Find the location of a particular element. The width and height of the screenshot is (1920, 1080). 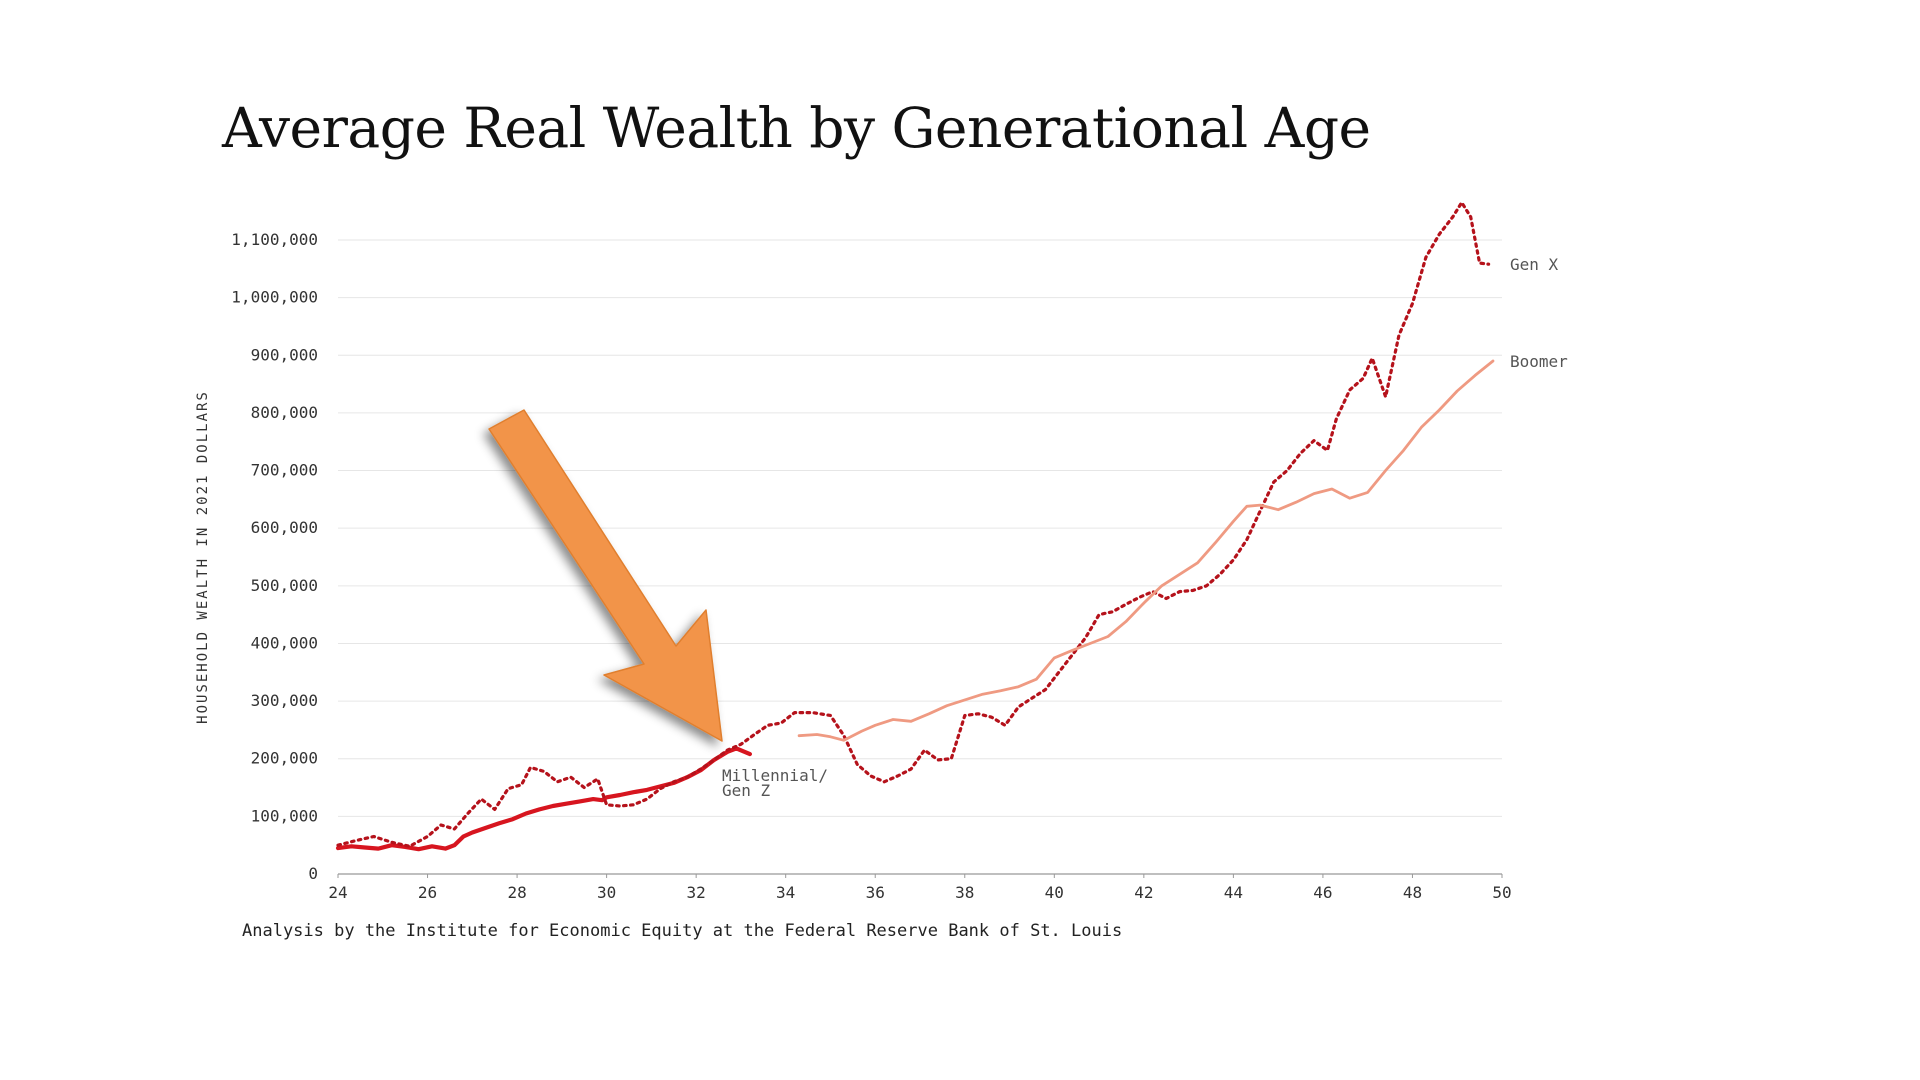

y-tick-label: 300,000 is located at coordinates (284, 700).